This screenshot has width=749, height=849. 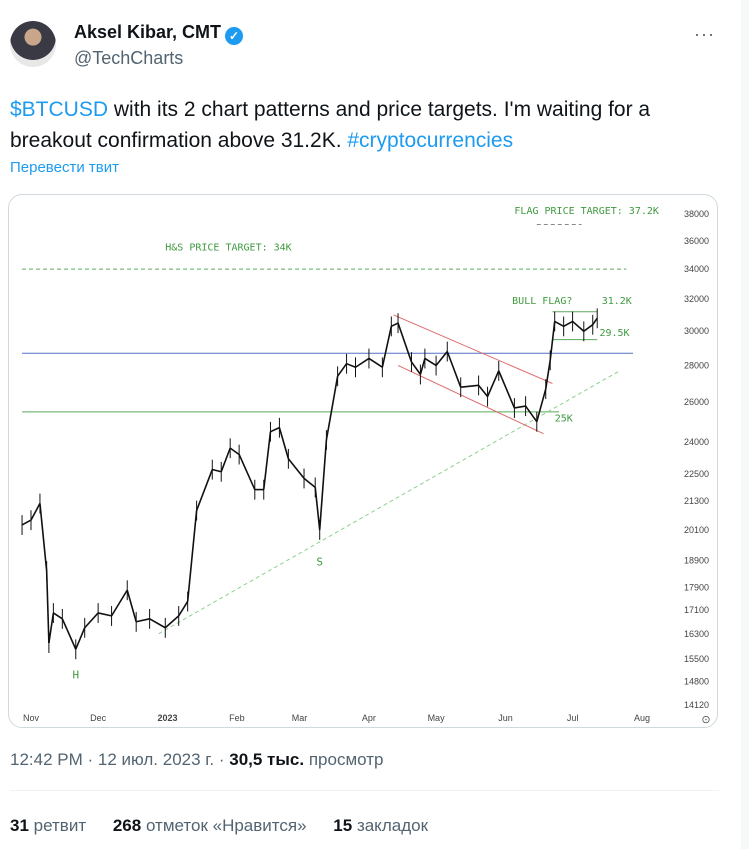 What do you see at coordinates (228, 248) in the screenshot?
I see `annotation-label: H&S PRICE TARGET: 34K` at bounding box center [228, 248].